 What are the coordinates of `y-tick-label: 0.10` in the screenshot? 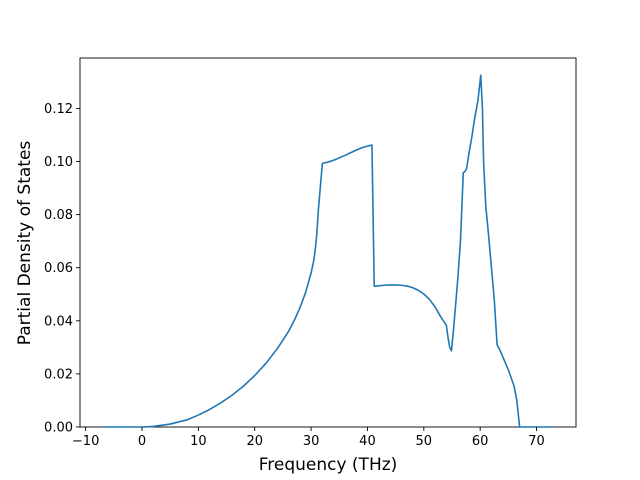 It's located at (58, 162).